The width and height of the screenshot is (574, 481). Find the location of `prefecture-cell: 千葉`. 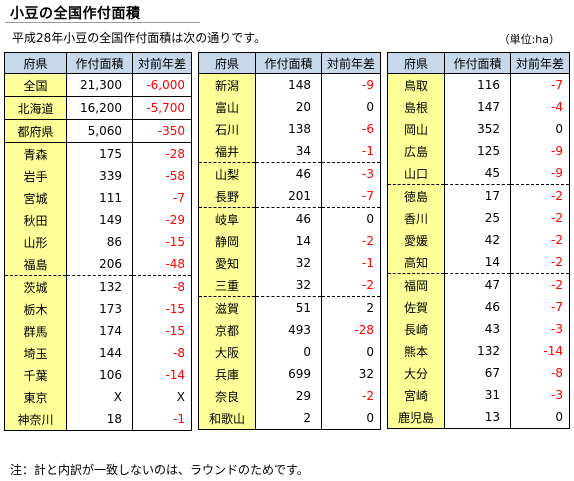

prefecture-cell: 千葉 is located at coordinates (35, 375).